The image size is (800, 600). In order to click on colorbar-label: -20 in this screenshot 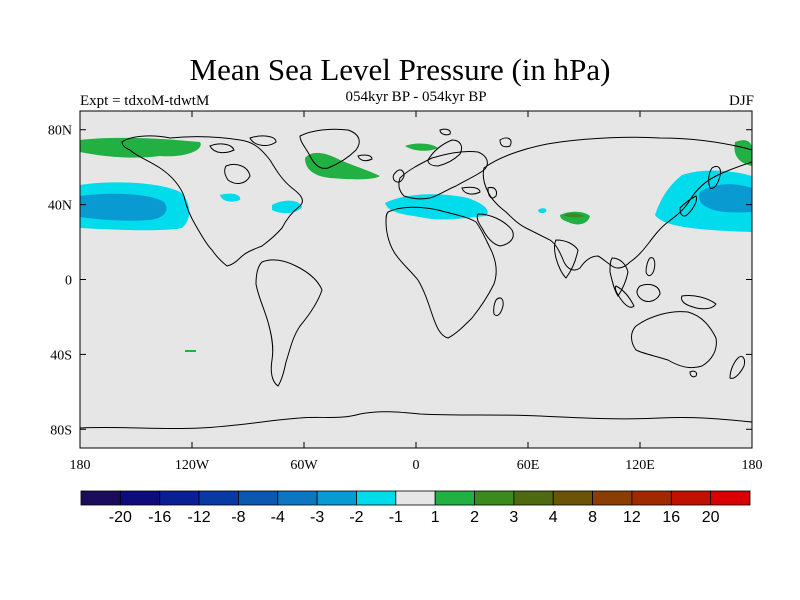, I will do `click(120, 517)`.